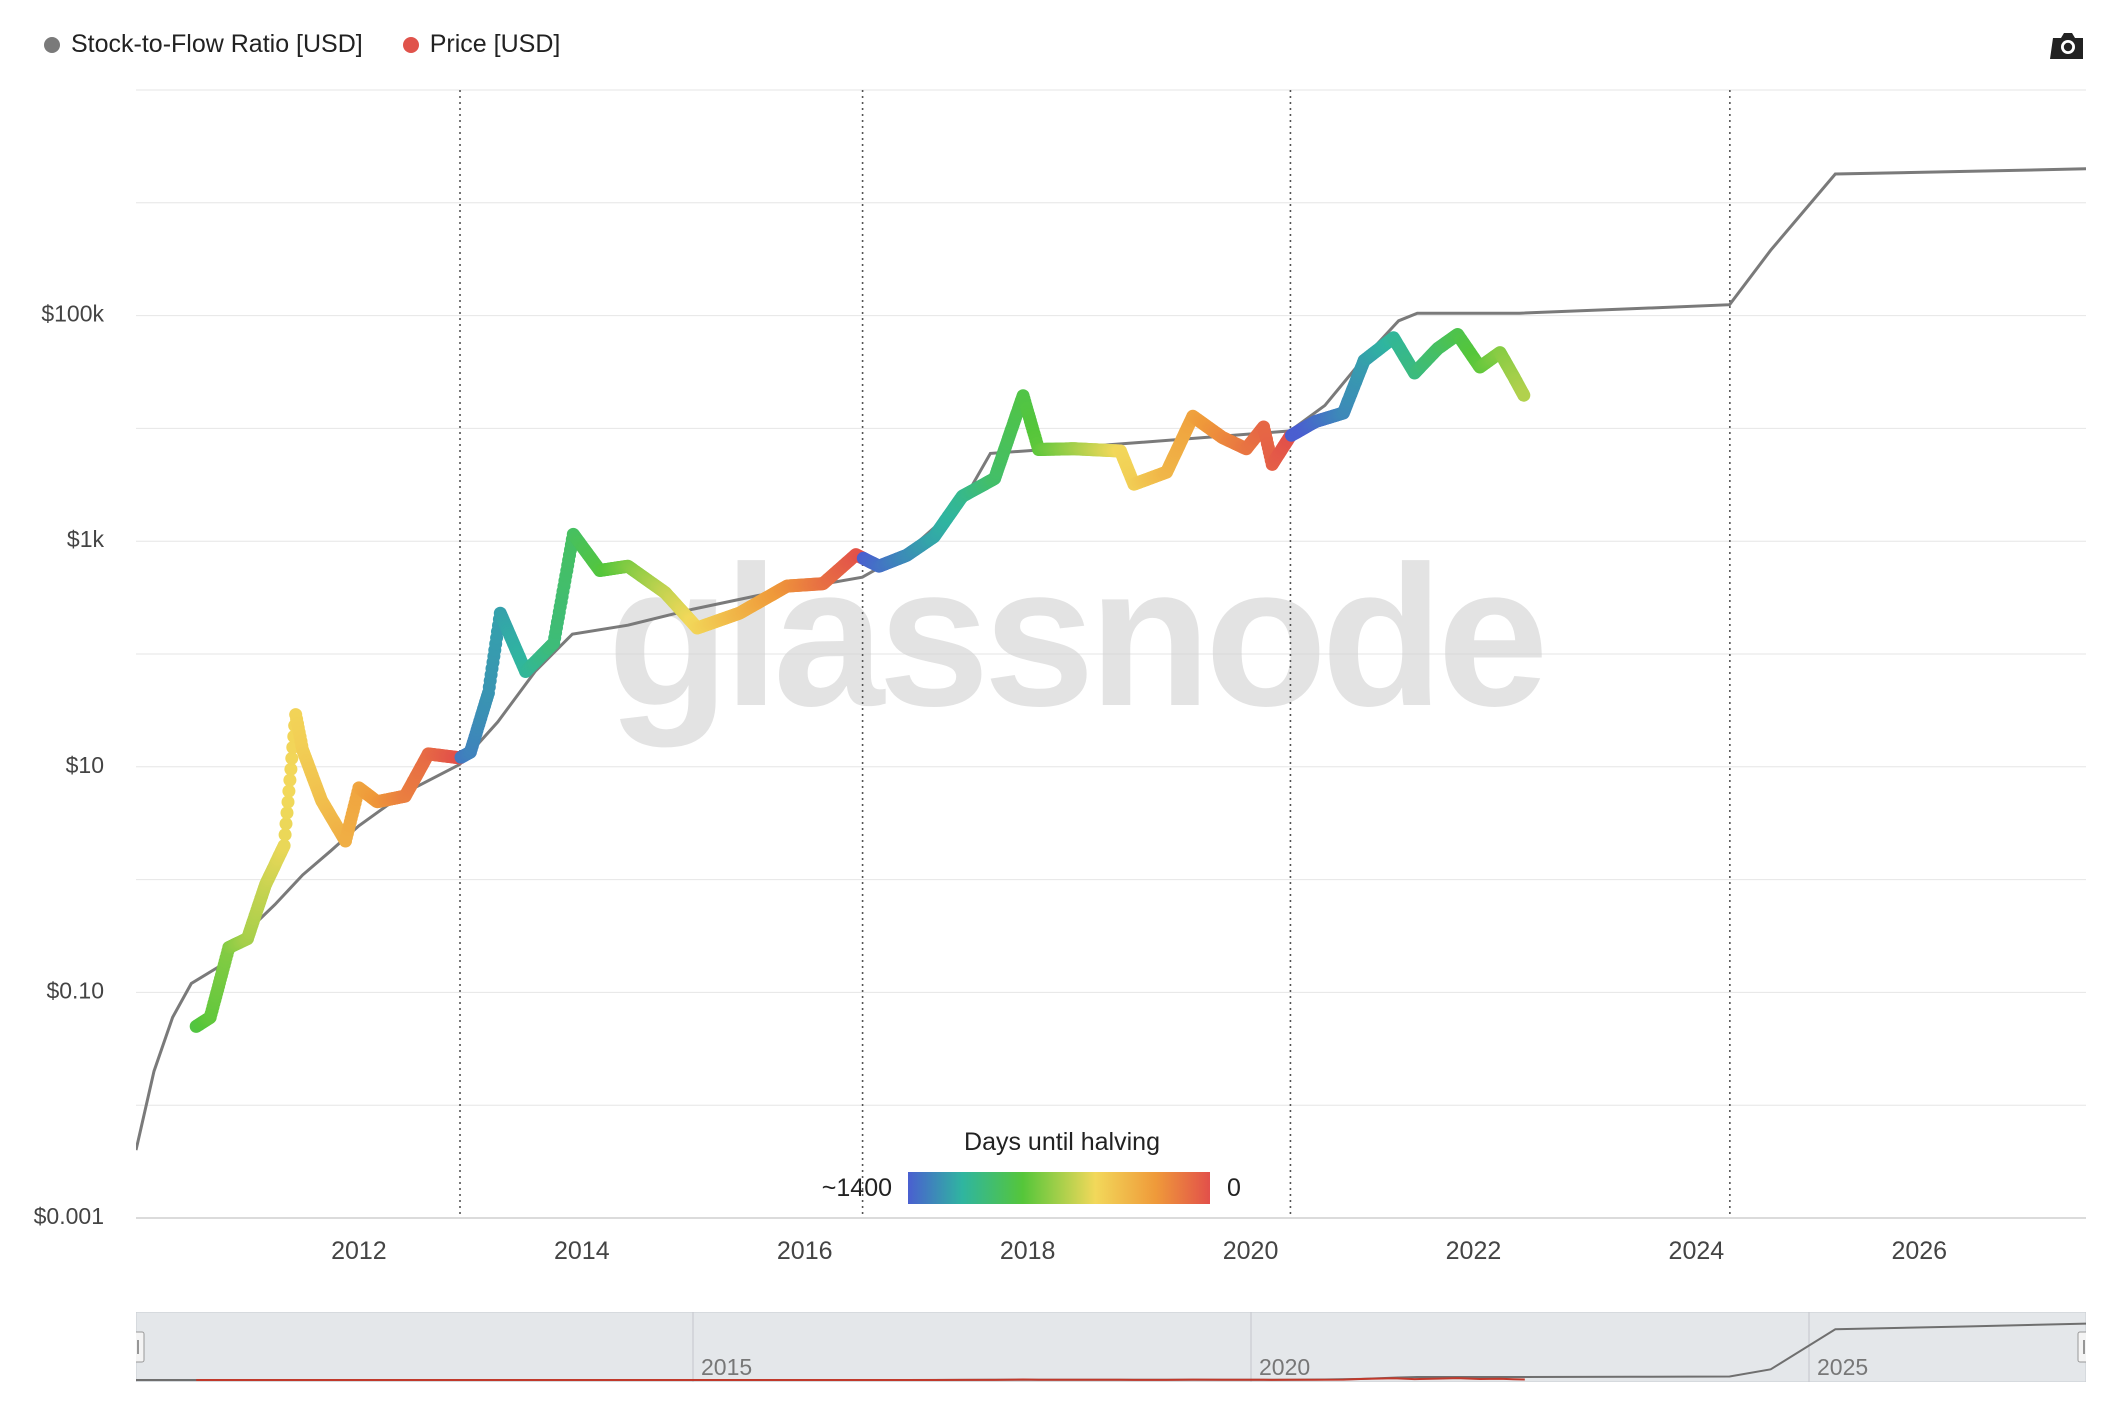  Describe the element at coordinates (217, 44) in the screenshot. I see `legend-label: Stock-to-Flow Ratio [USD]` at that location.